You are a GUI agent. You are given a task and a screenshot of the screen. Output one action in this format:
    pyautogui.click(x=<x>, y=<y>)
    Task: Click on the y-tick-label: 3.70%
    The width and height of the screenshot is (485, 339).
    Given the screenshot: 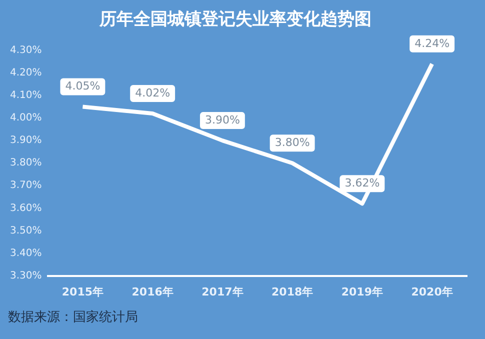 What is the action you would take?
    pyautogui.click(x=26, y=186)
    